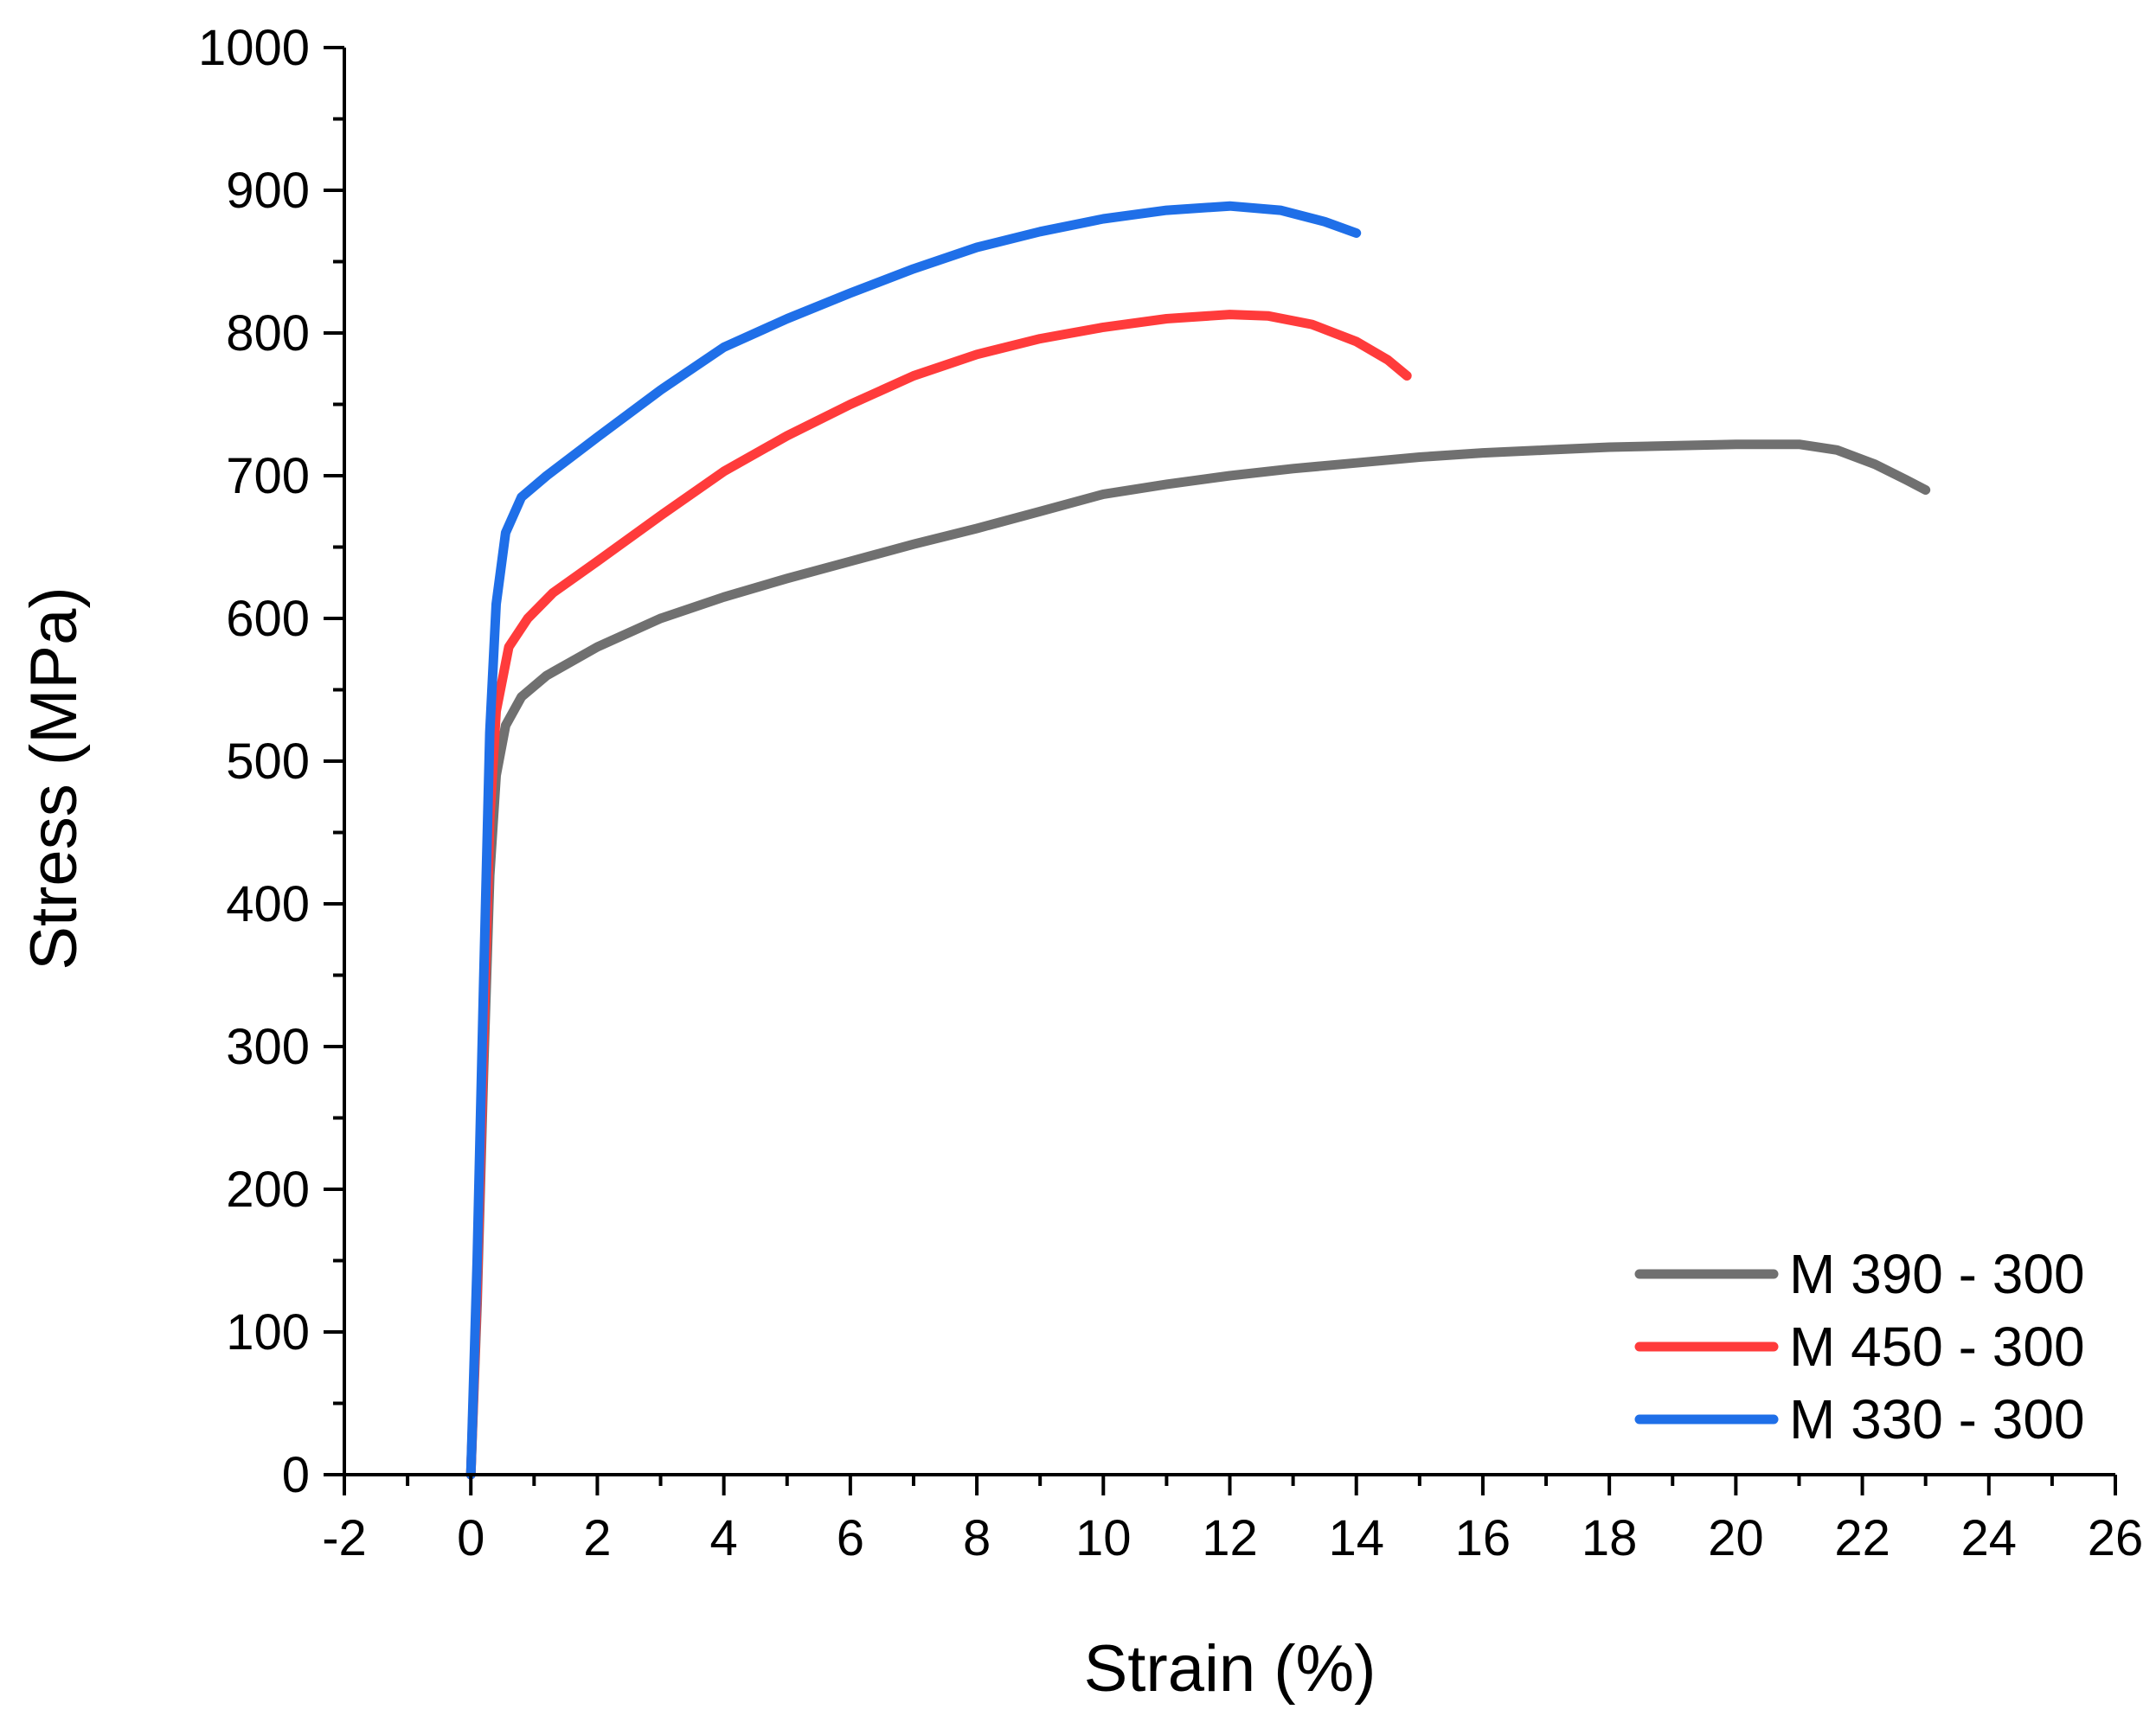 The height and width of the screenshot is (1716, 2156). What do you see at coordinates (268, 333) in the screenshot?
I see `y-tick-label: 800` at bounding box center [268, 333].